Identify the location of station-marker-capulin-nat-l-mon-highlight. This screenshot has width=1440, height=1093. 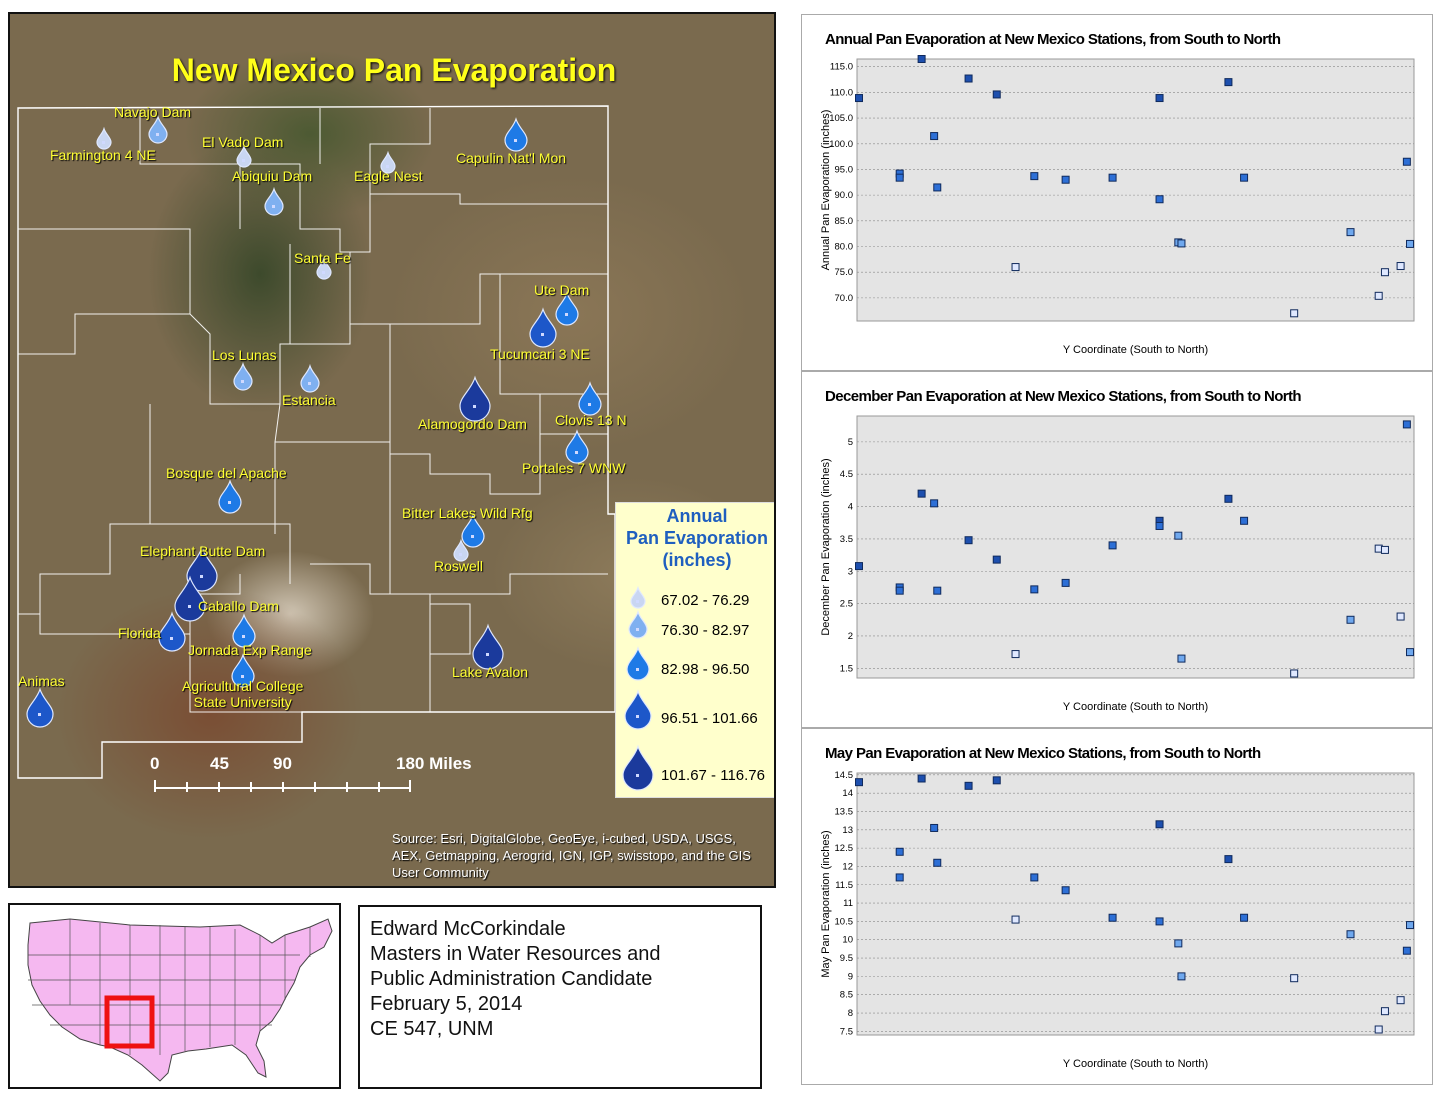
(515, 140).